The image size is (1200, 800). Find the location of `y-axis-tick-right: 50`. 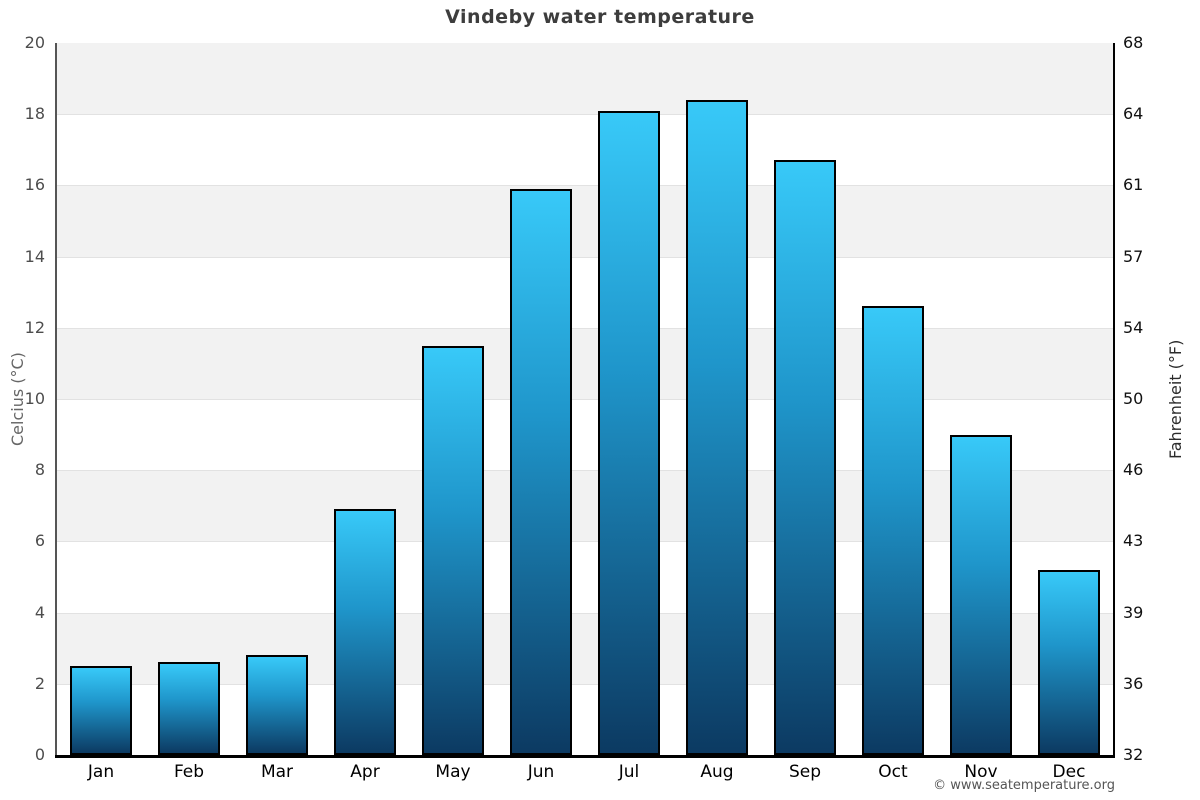

y-axis-tick-right: 50 is located at coordinates (1133, 398).